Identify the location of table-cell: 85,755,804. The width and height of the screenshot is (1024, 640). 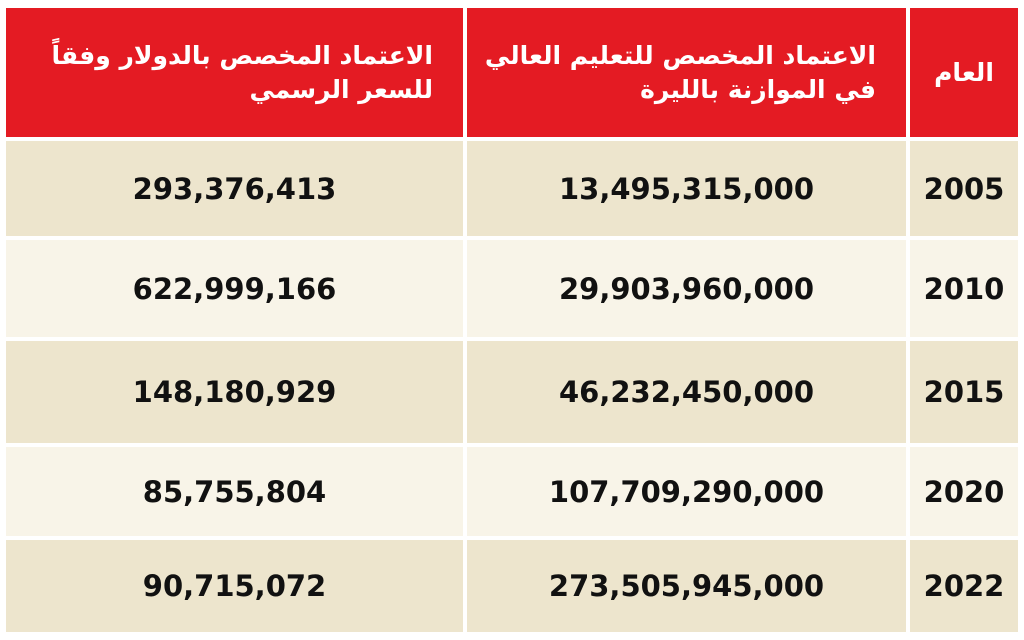
(234, 491).